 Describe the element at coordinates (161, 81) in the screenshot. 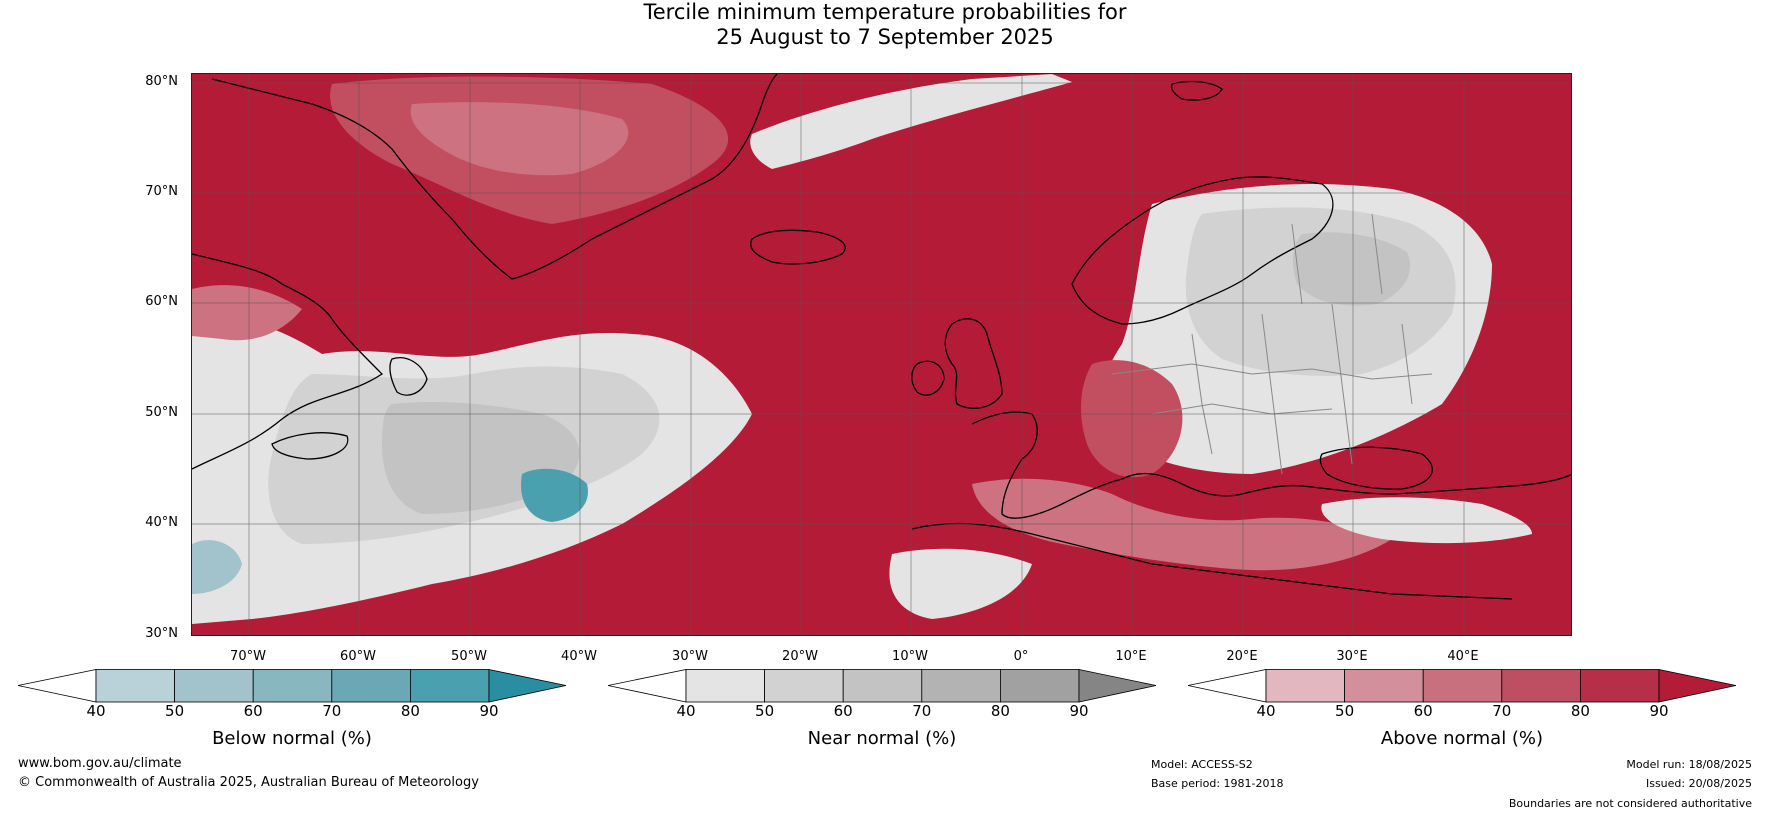

I see `latitude-label: 80°N` at that location.